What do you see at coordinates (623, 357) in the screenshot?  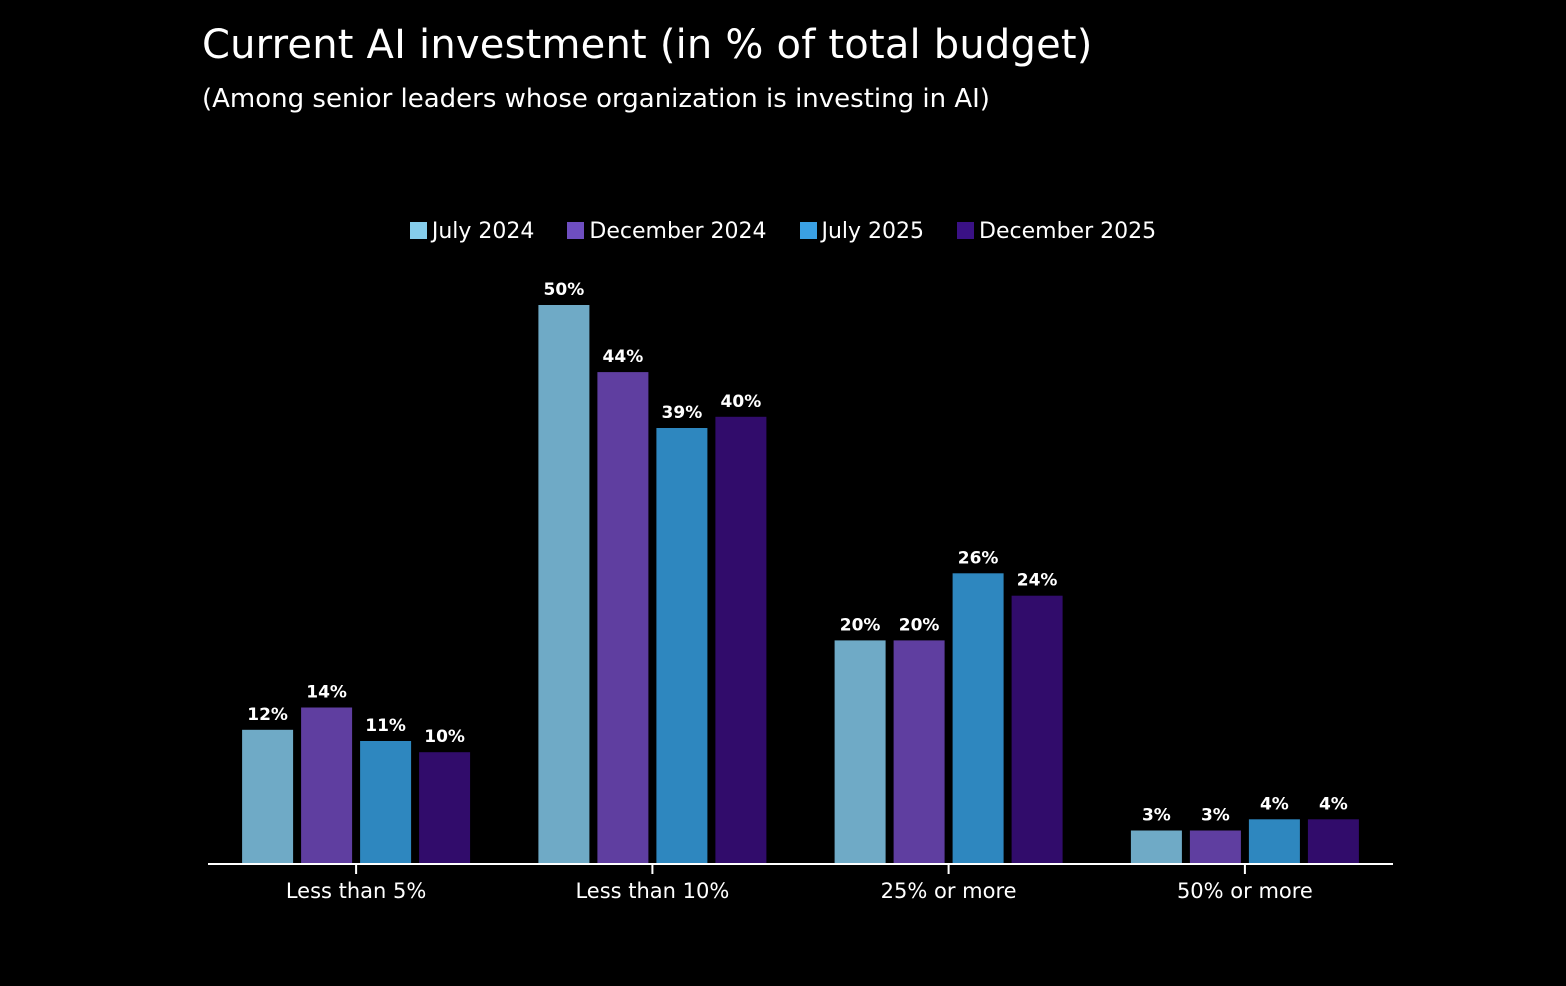 I see `data-label-december-2024-less-than-10pct: 44%` at bounding box center [623, 357].